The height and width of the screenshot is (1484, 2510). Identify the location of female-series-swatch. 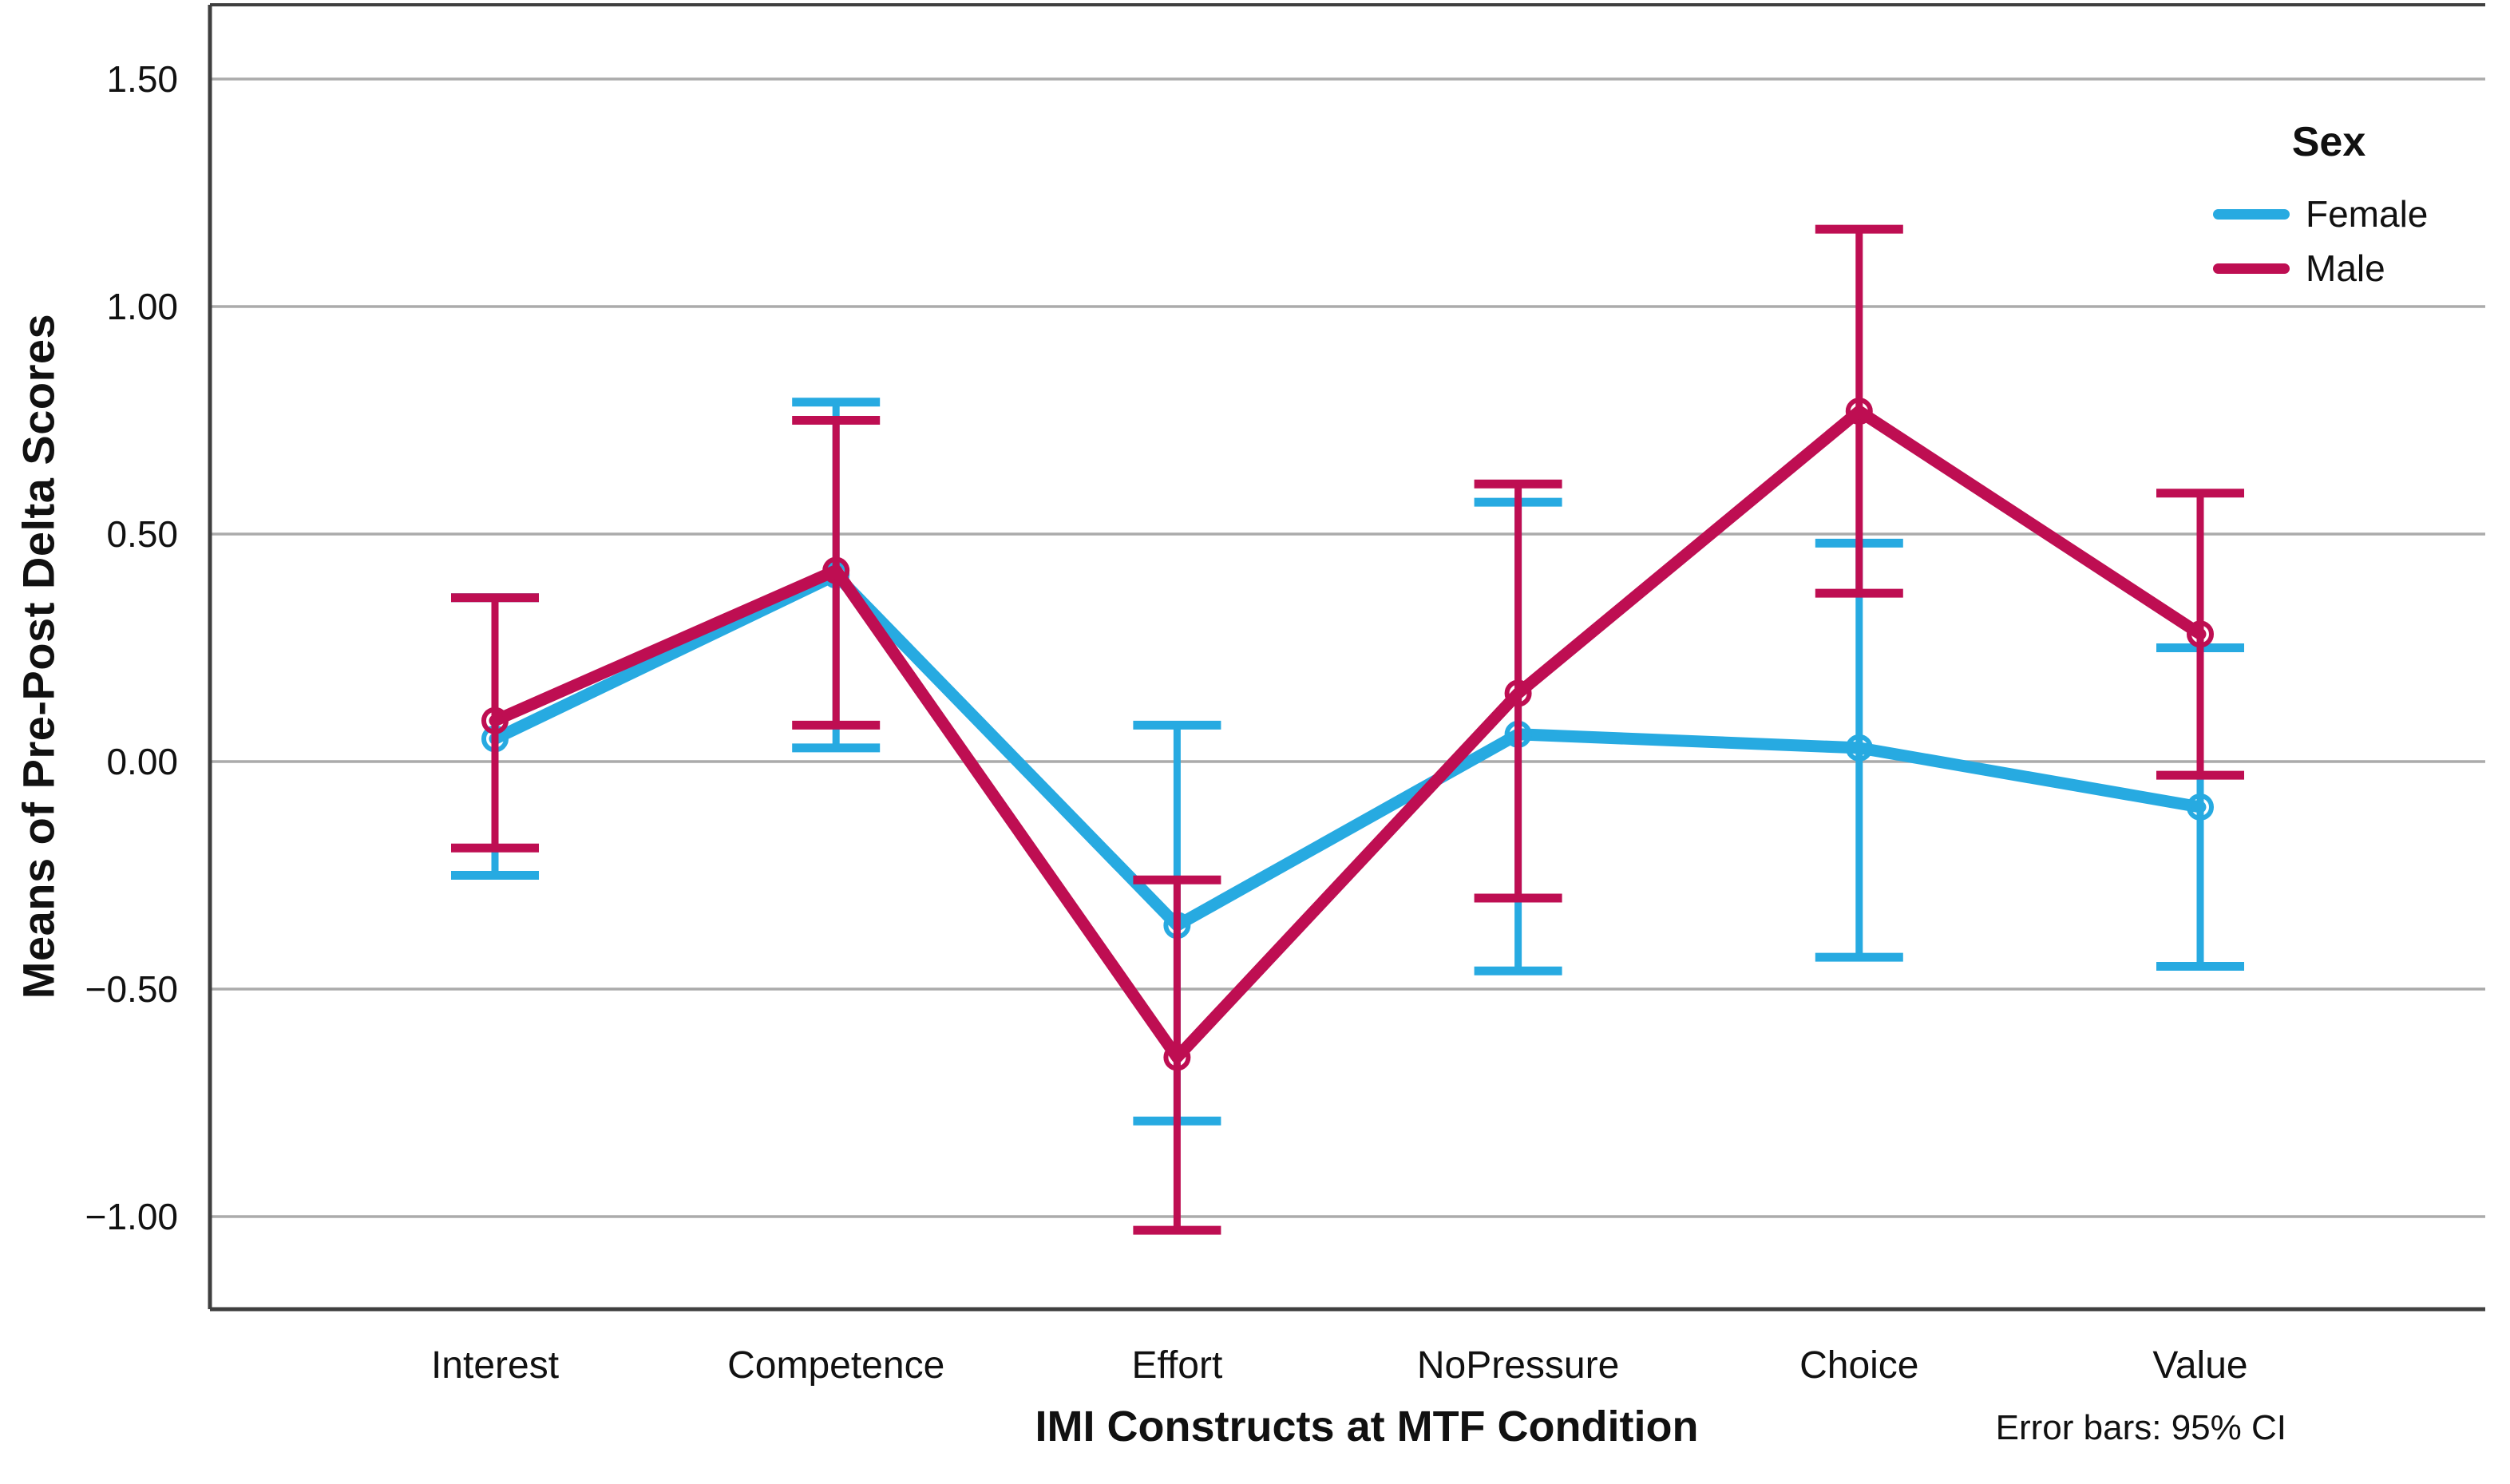
(2251, 214).